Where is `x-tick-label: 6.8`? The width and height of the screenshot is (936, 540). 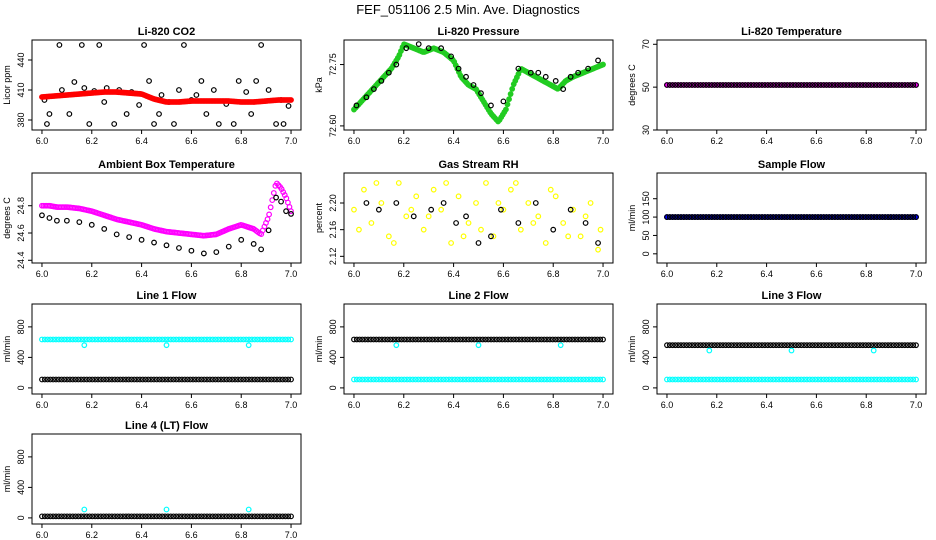 x-tick-label: 6.8 is located at coordinates (866, 274).